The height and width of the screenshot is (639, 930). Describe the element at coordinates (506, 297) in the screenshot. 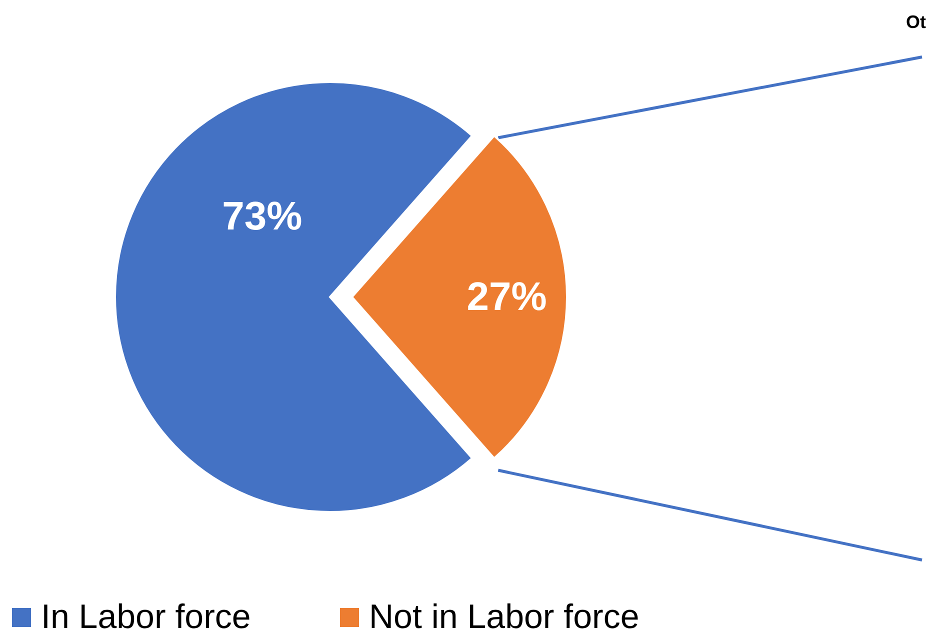

I see `data-label: 27%` at that location.